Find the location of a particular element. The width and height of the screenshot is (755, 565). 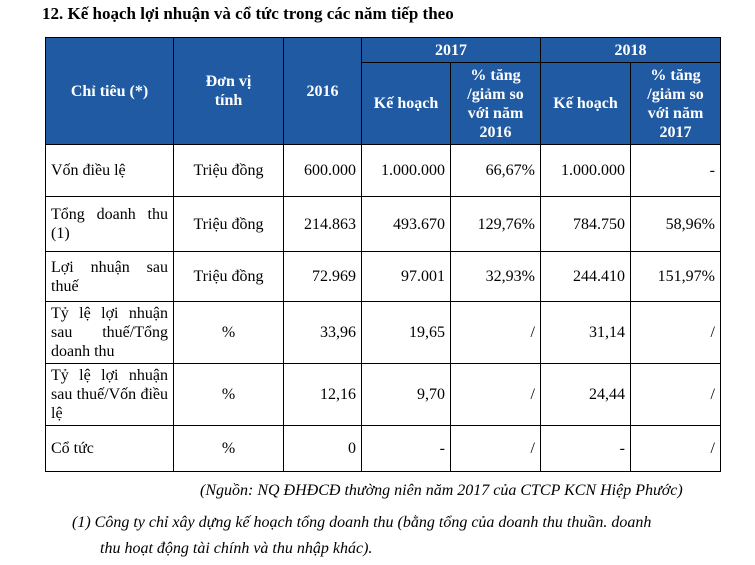

header-indicator: Chỉ tiêu (*) is located at coordinates (109, 91).